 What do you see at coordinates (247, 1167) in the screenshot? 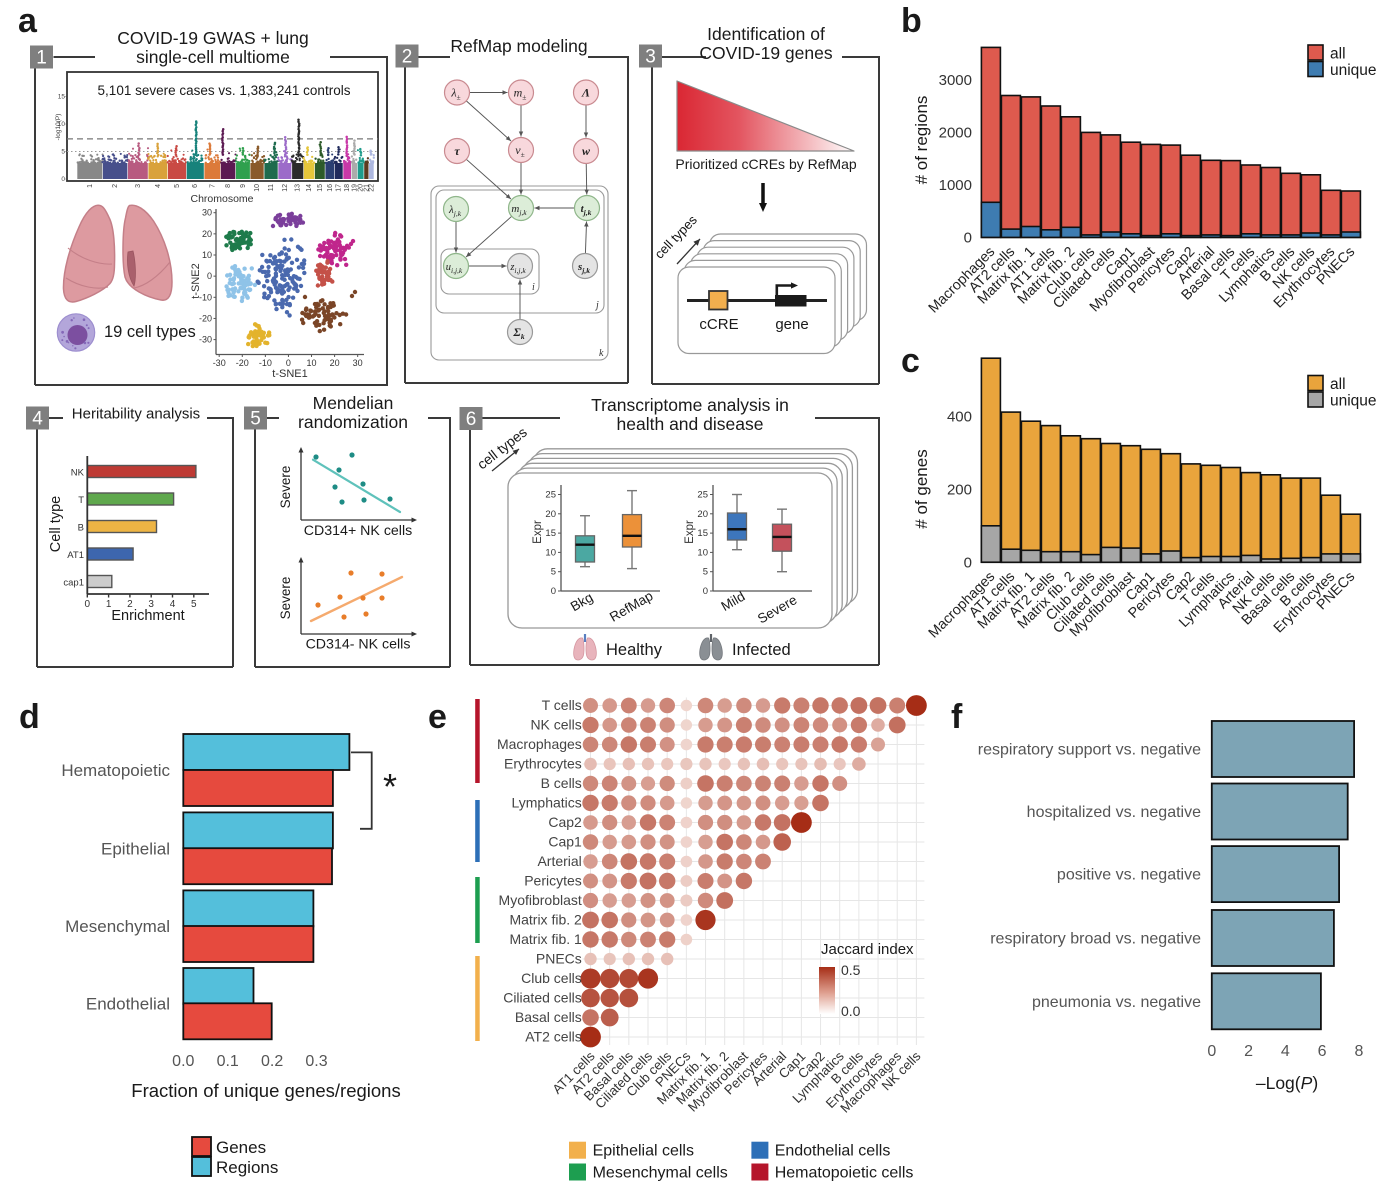
I see `svg-text: Regions` at bounding box center [247, 1167].